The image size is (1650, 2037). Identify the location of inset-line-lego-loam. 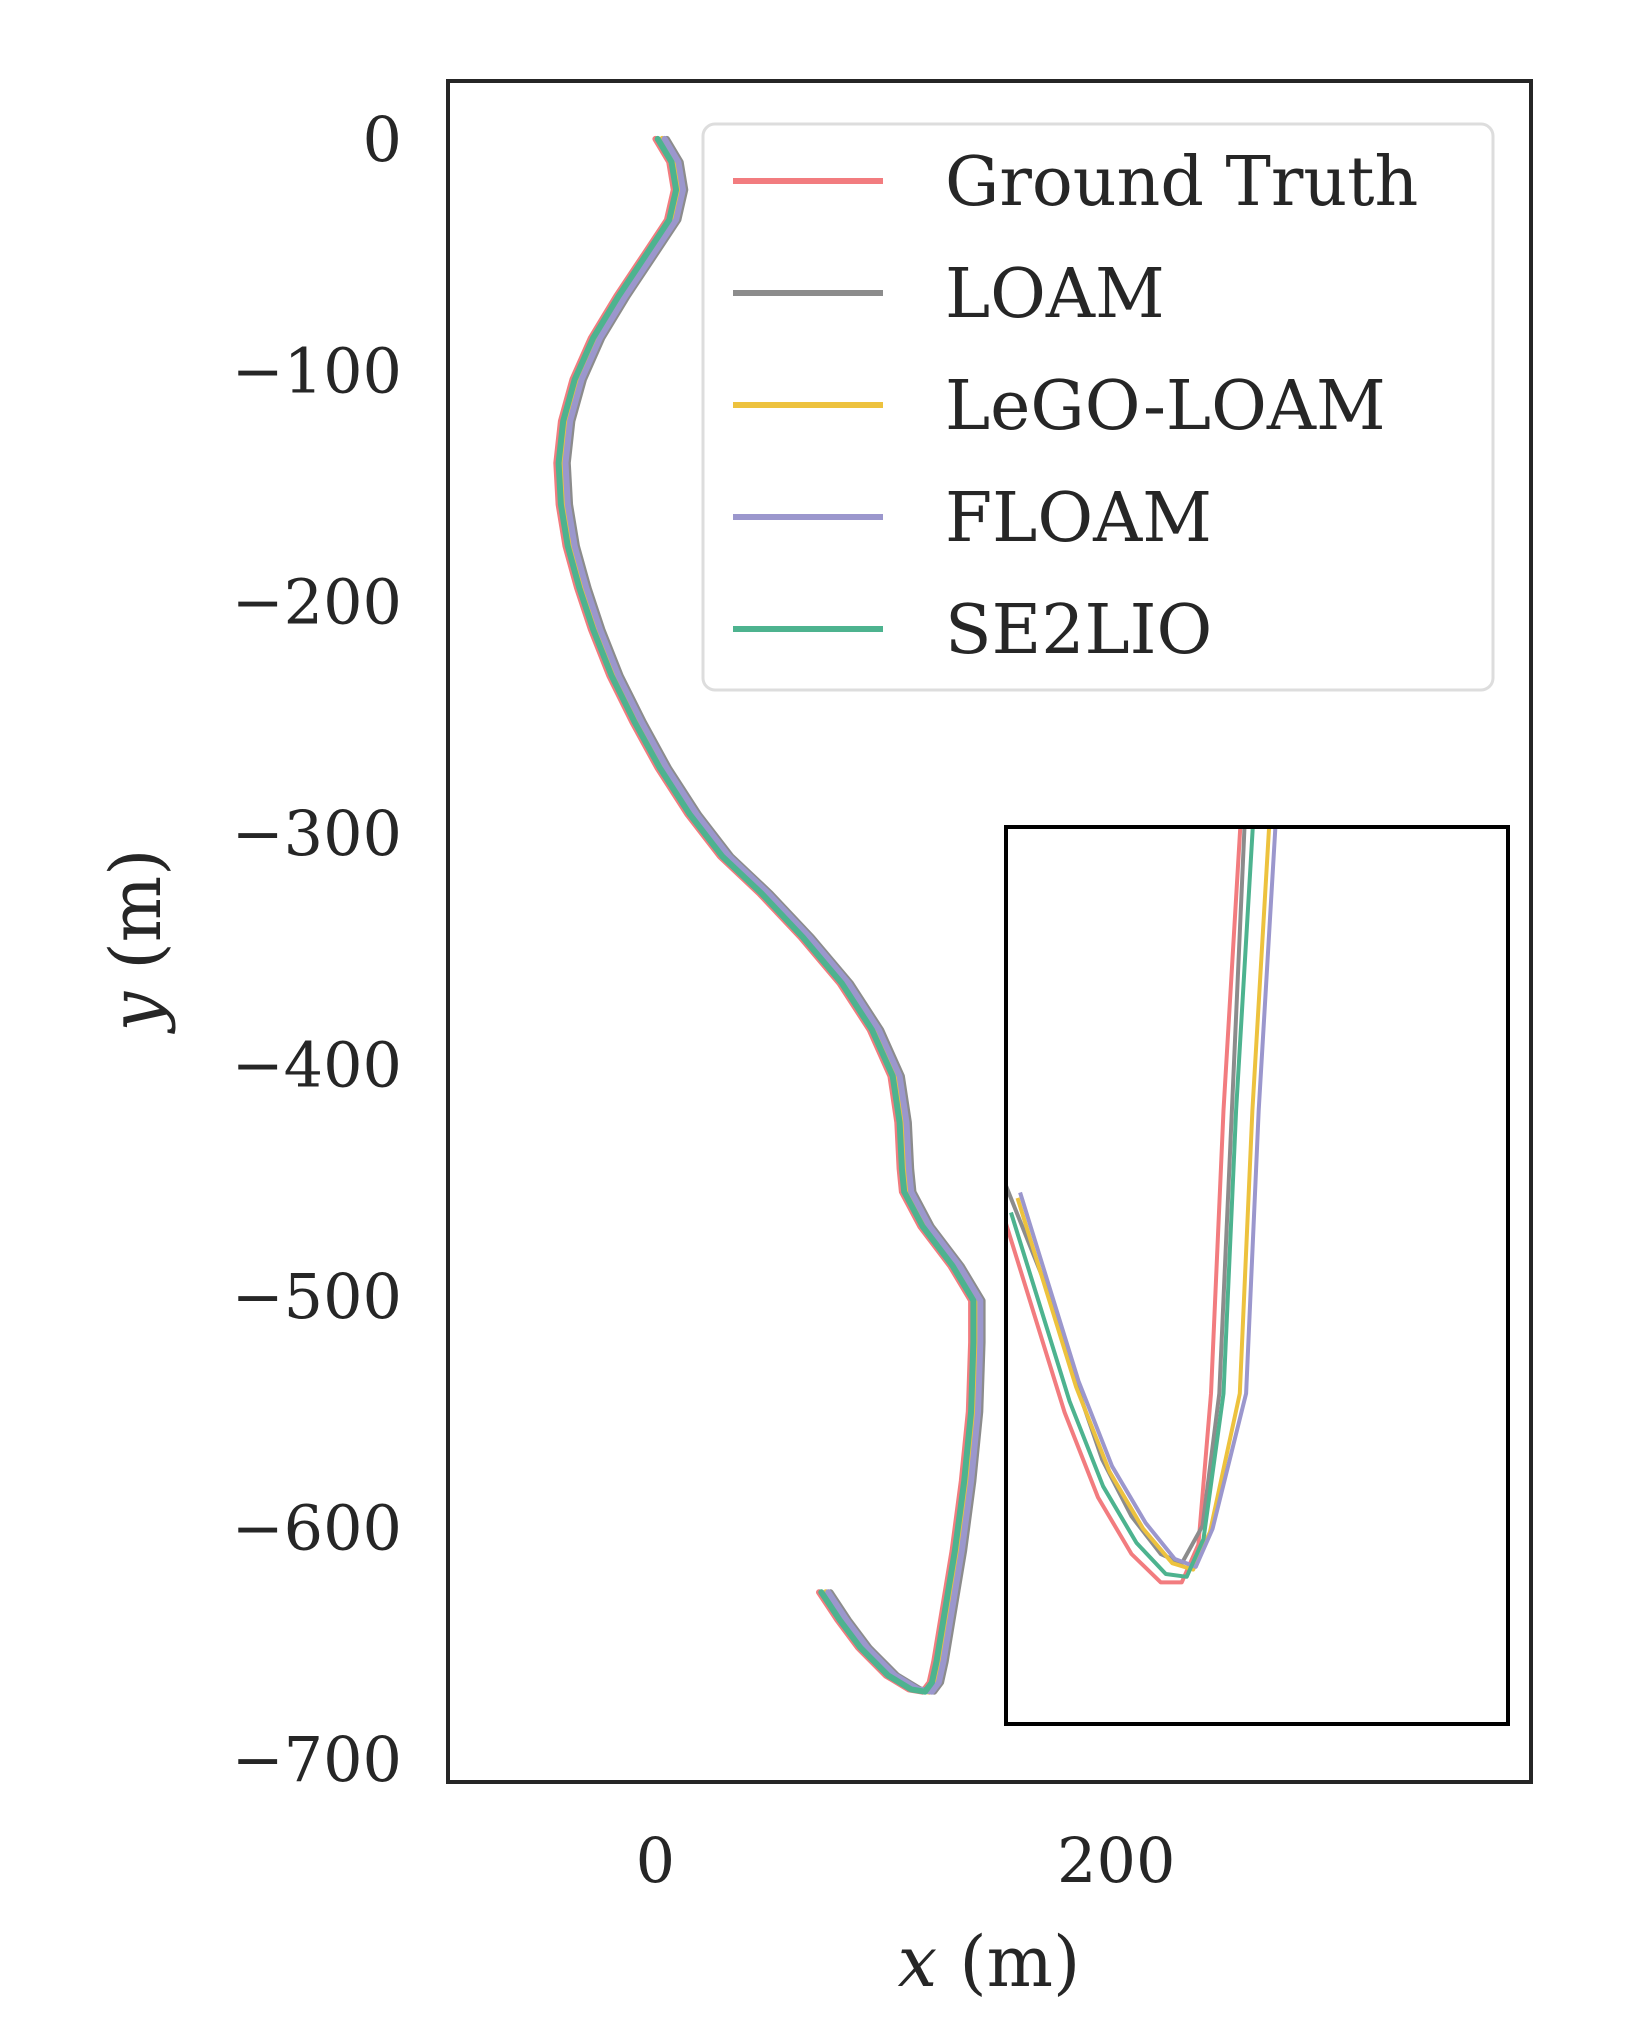
(1143, 1199).